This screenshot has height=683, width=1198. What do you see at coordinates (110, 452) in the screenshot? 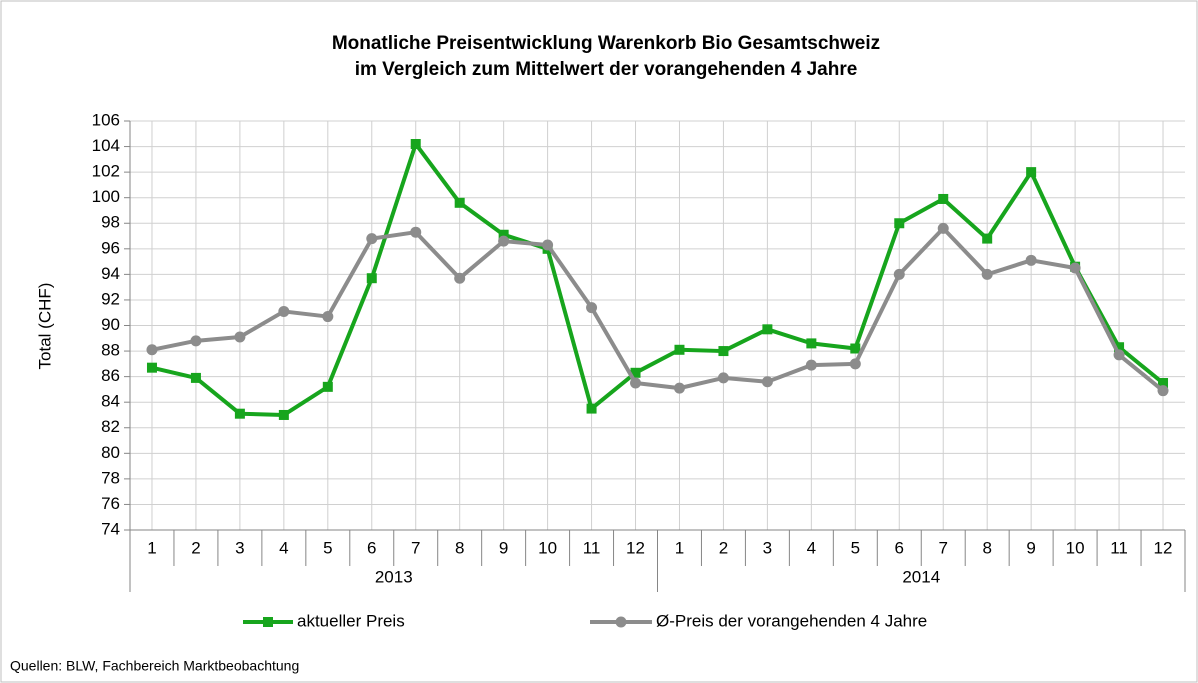
I see `y-tick-label: 80` at bounding box center [110, 452].